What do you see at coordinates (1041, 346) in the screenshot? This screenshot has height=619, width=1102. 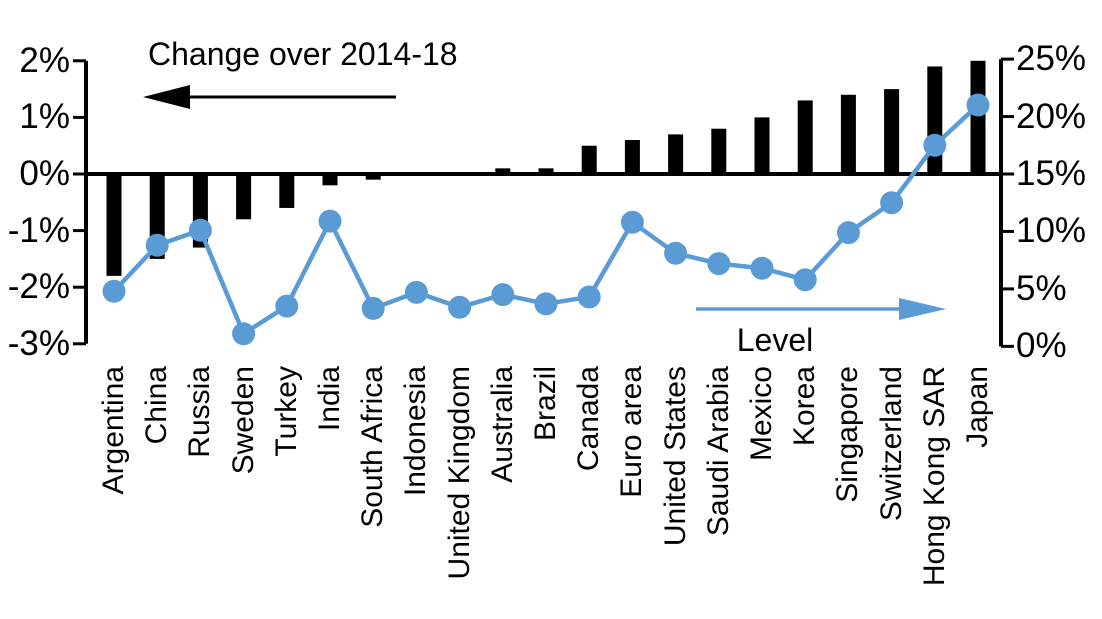 I see `right-axis-tick-label: 0%` at bounding box center [1041, 346].